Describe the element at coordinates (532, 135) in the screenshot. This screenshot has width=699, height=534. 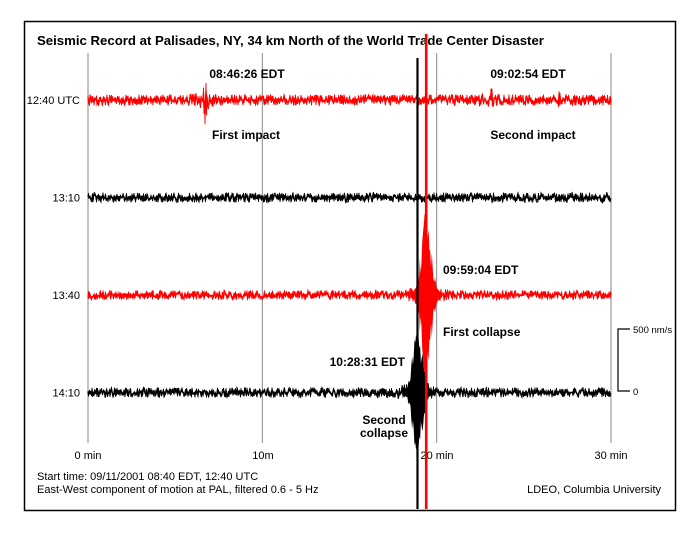
I see `second-impact-label-annotation: Second impact` at that location.